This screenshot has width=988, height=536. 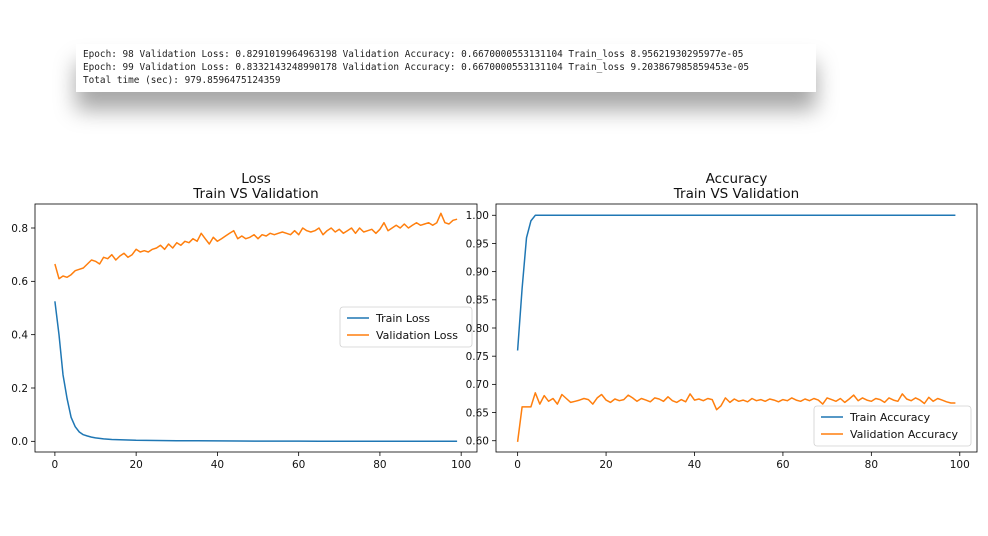 What do you see at coordinates (477, 357) in the screenshot?
I see `y-tick-label: 0.75` at bounding box center [477, 357].